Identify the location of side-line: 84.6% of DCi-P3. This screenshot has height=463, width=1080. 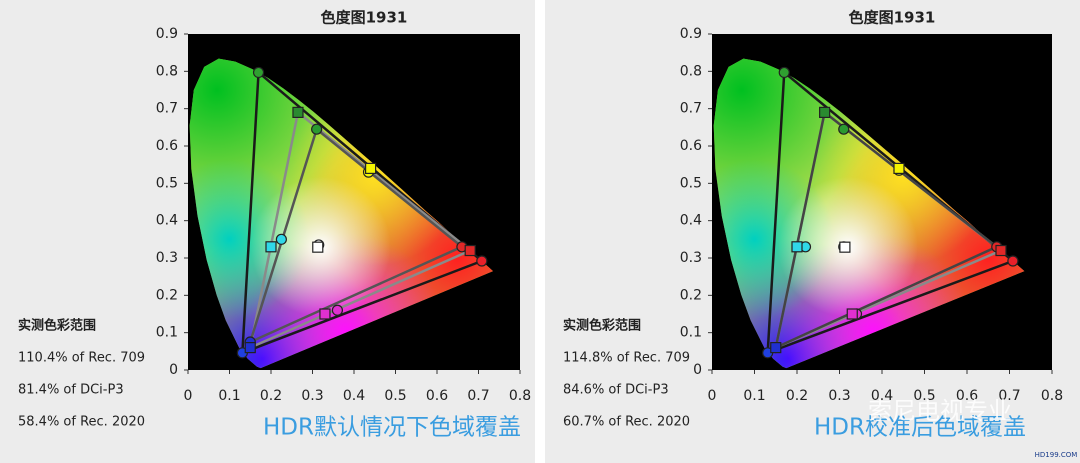
(616, 390).